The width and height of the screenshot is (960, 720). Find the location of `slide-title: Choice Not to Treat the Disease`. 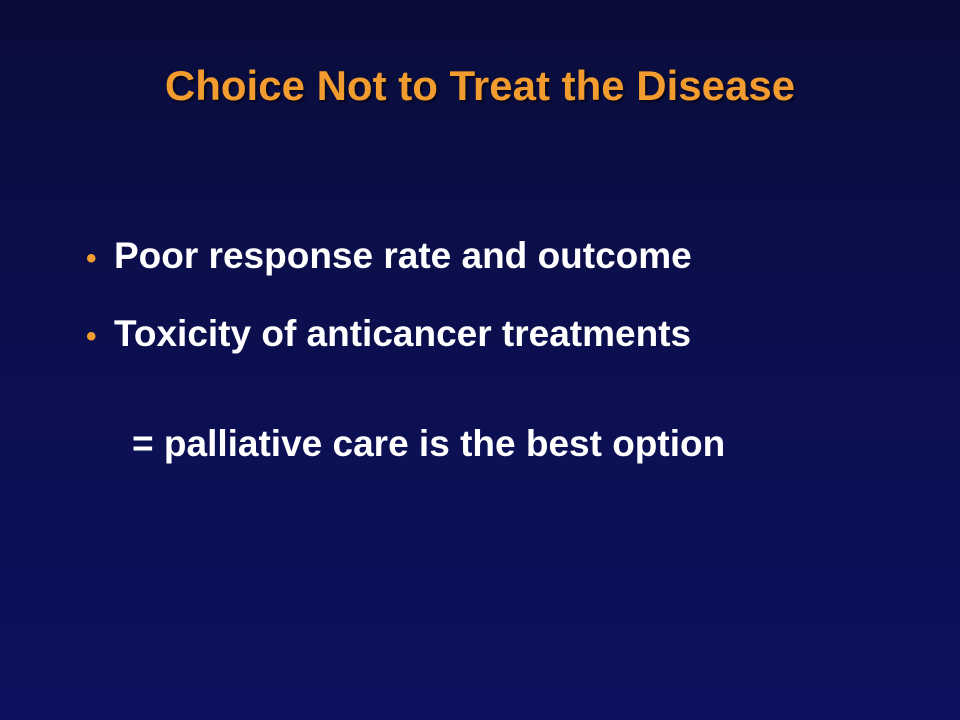

slide-title: Choice Not to Treat the Disease is located at coordinates (480, 85).